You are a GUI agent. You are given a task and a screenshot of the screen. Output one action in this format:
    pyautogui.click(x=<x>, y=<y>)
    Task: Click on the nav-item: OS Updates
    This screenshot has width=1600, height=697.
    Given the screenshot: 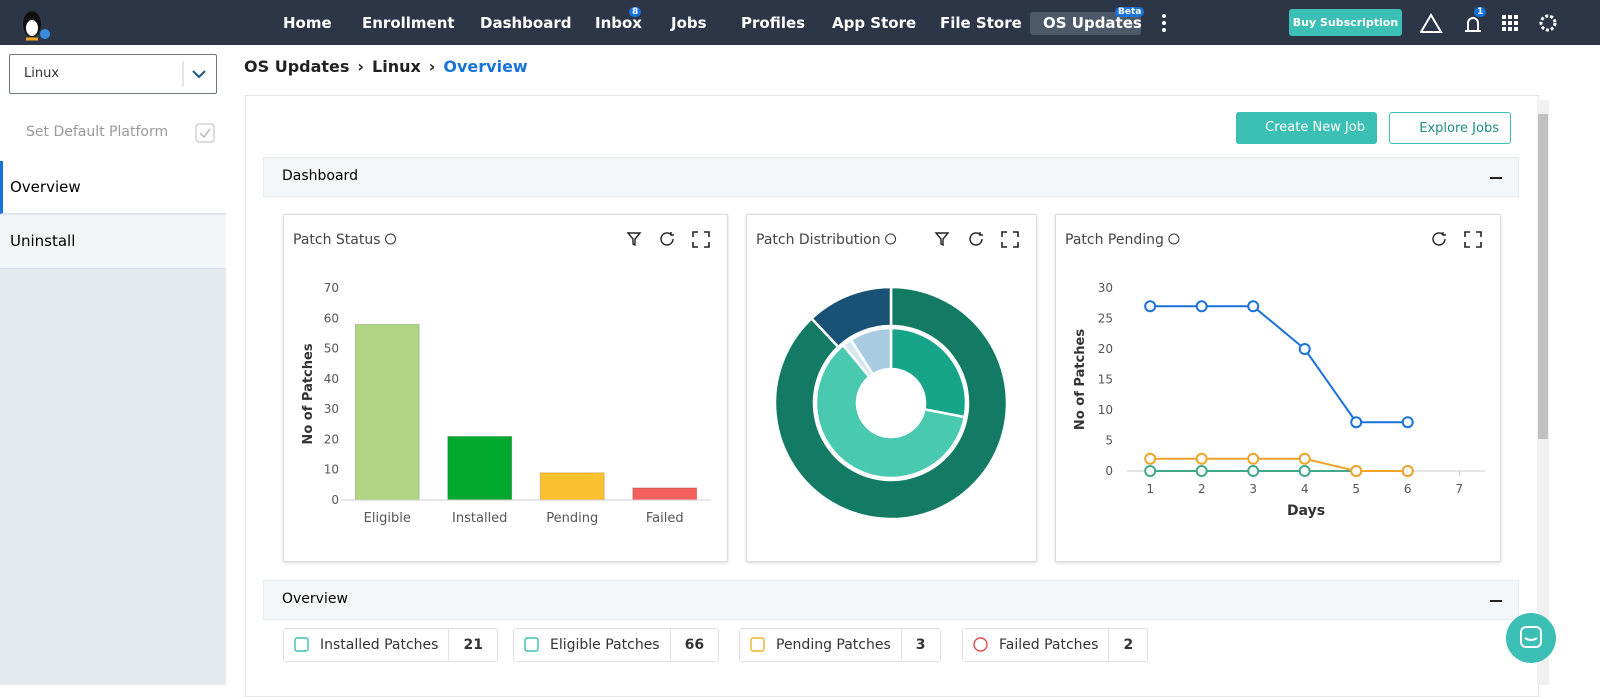 What is the action you would take?
    pyautogui.click(x=1092, y=23)
    